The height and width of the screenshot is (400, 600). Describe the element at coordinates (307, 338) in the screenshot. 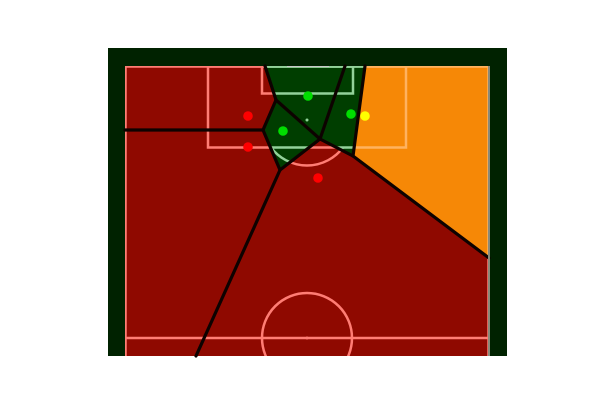

I see `center-spot` at that location.